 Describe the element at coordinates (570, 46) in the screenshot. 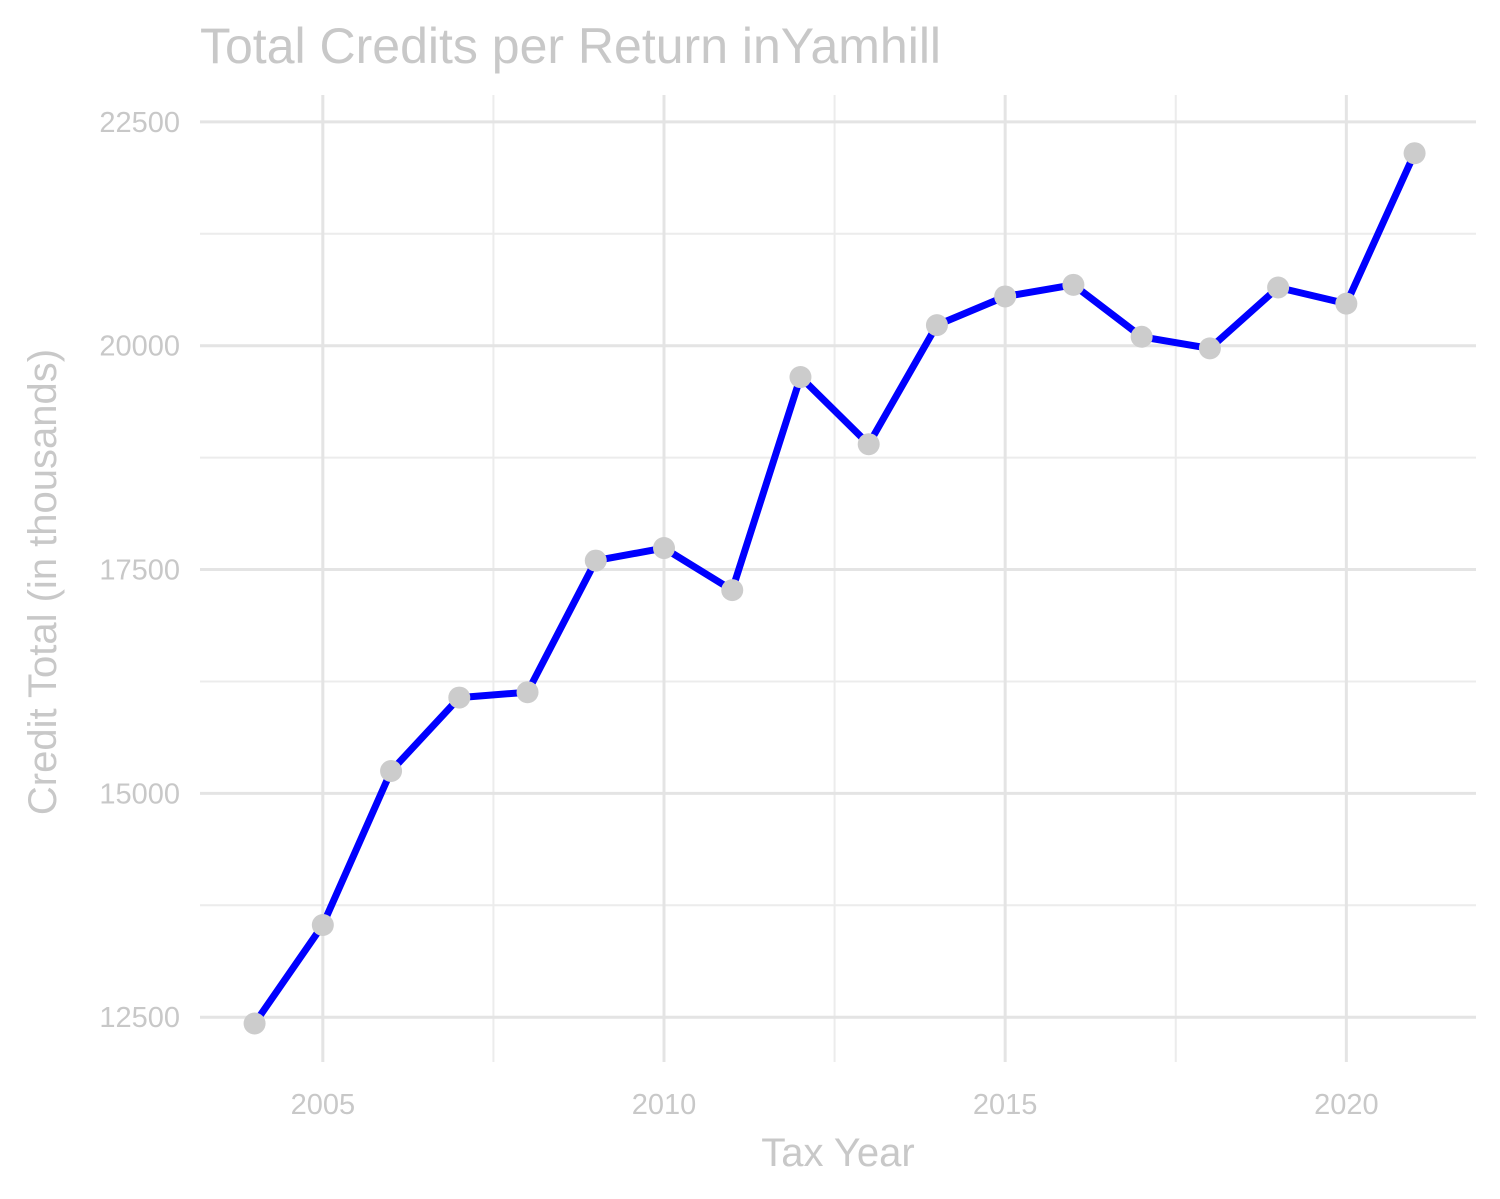

I see `chart-title: Total Credits per Return inYamhill` at that location.